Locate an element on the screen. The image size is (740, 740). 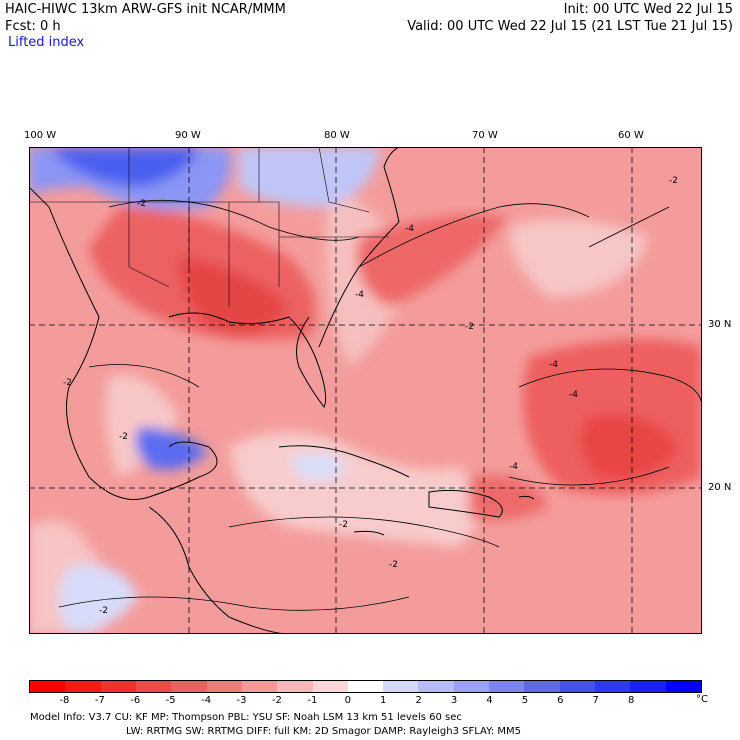
color-scale-label: -4 is located at coordinates (206, 700).